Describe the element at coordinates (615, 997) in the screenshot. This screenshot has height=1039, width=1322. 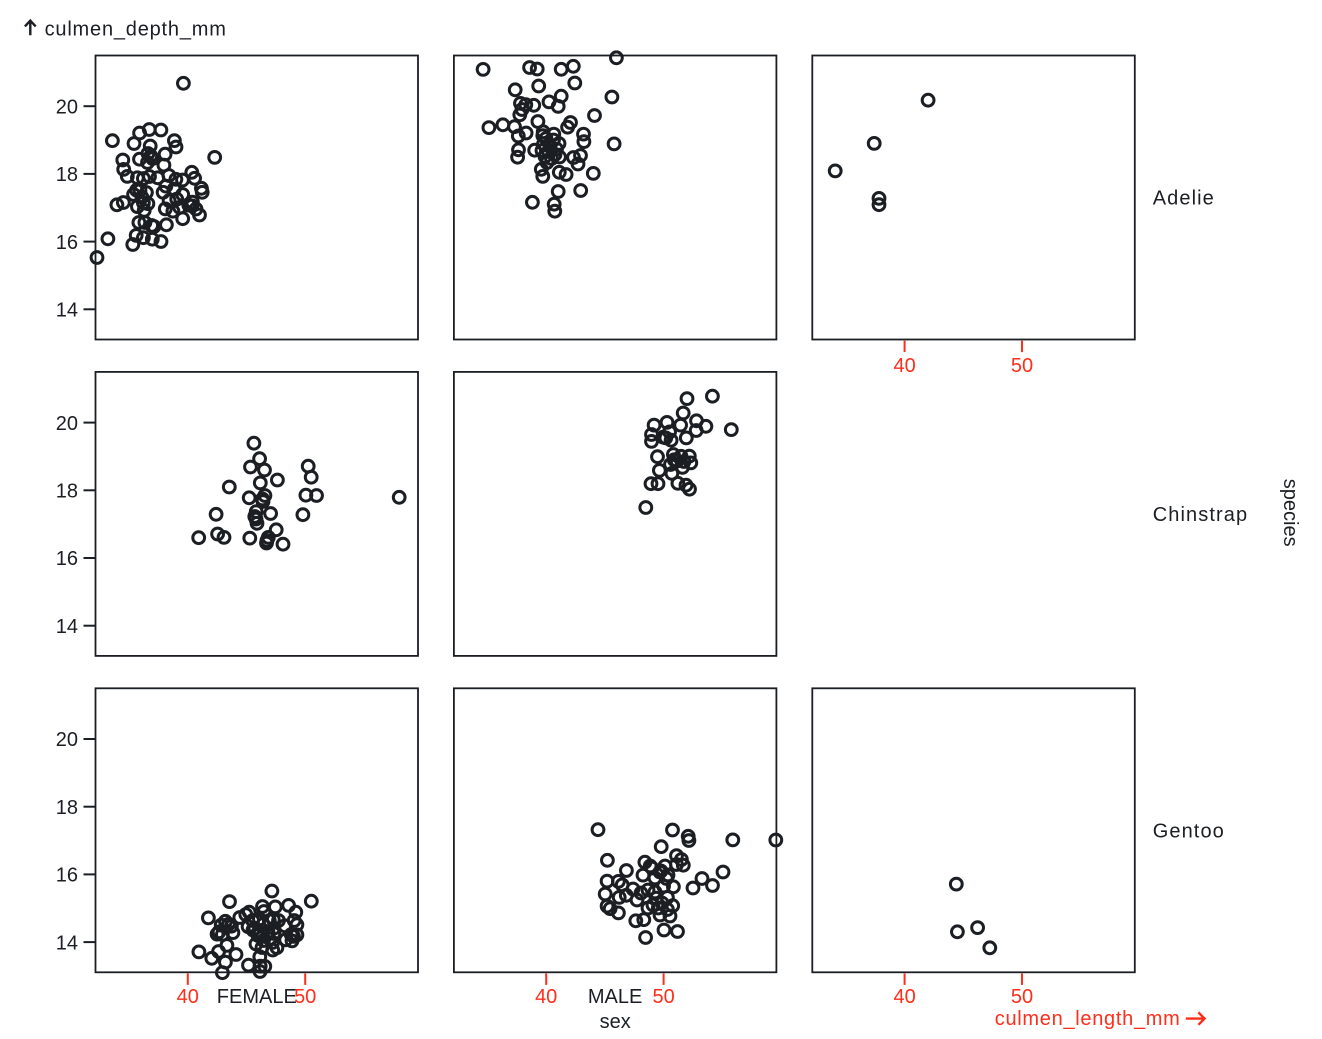
I see `svg-text: MALE` at that location.